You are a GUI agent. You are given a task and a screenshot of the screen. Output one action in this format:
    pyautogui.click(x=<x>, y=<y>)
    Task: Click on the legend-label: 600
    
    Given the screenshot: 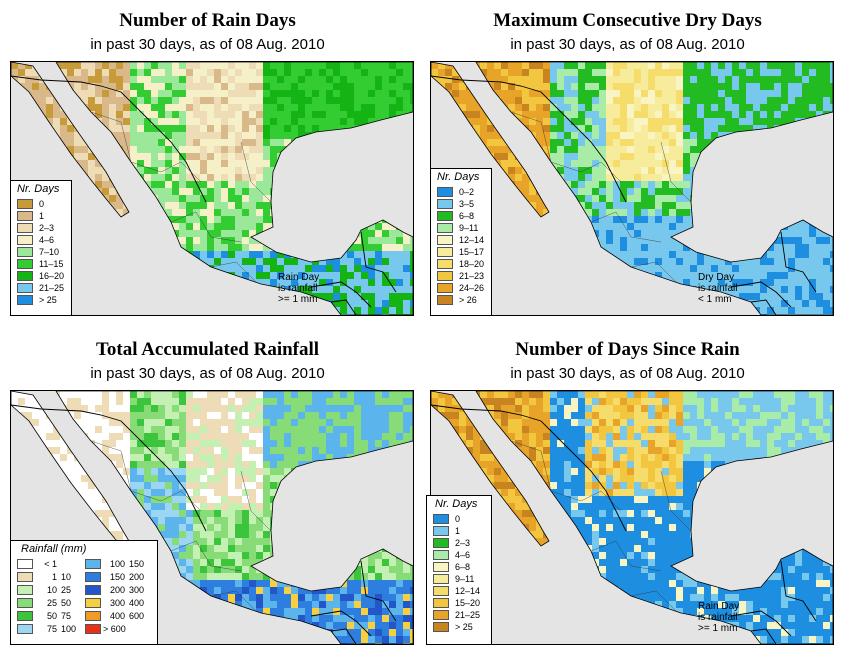 What is the action you would take?
    pyautogui.click(x=137, y=616)
    